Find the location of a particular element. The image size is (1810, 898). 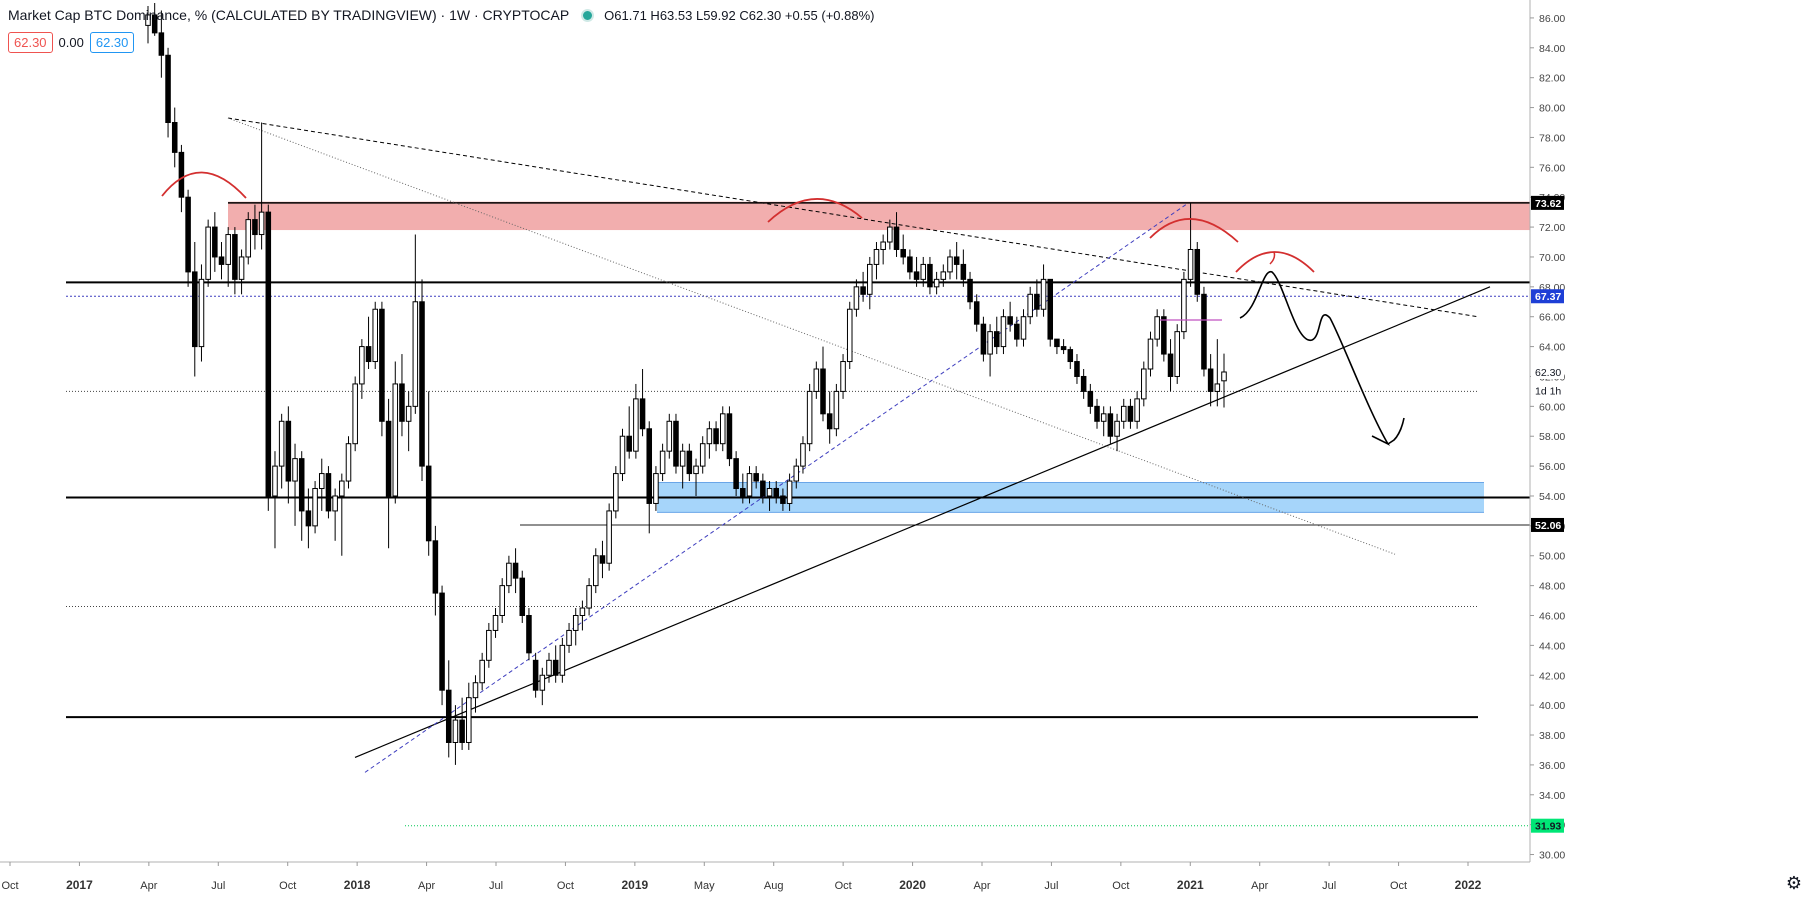

x-tick-label: Aug is located at coordinates (774, 886).